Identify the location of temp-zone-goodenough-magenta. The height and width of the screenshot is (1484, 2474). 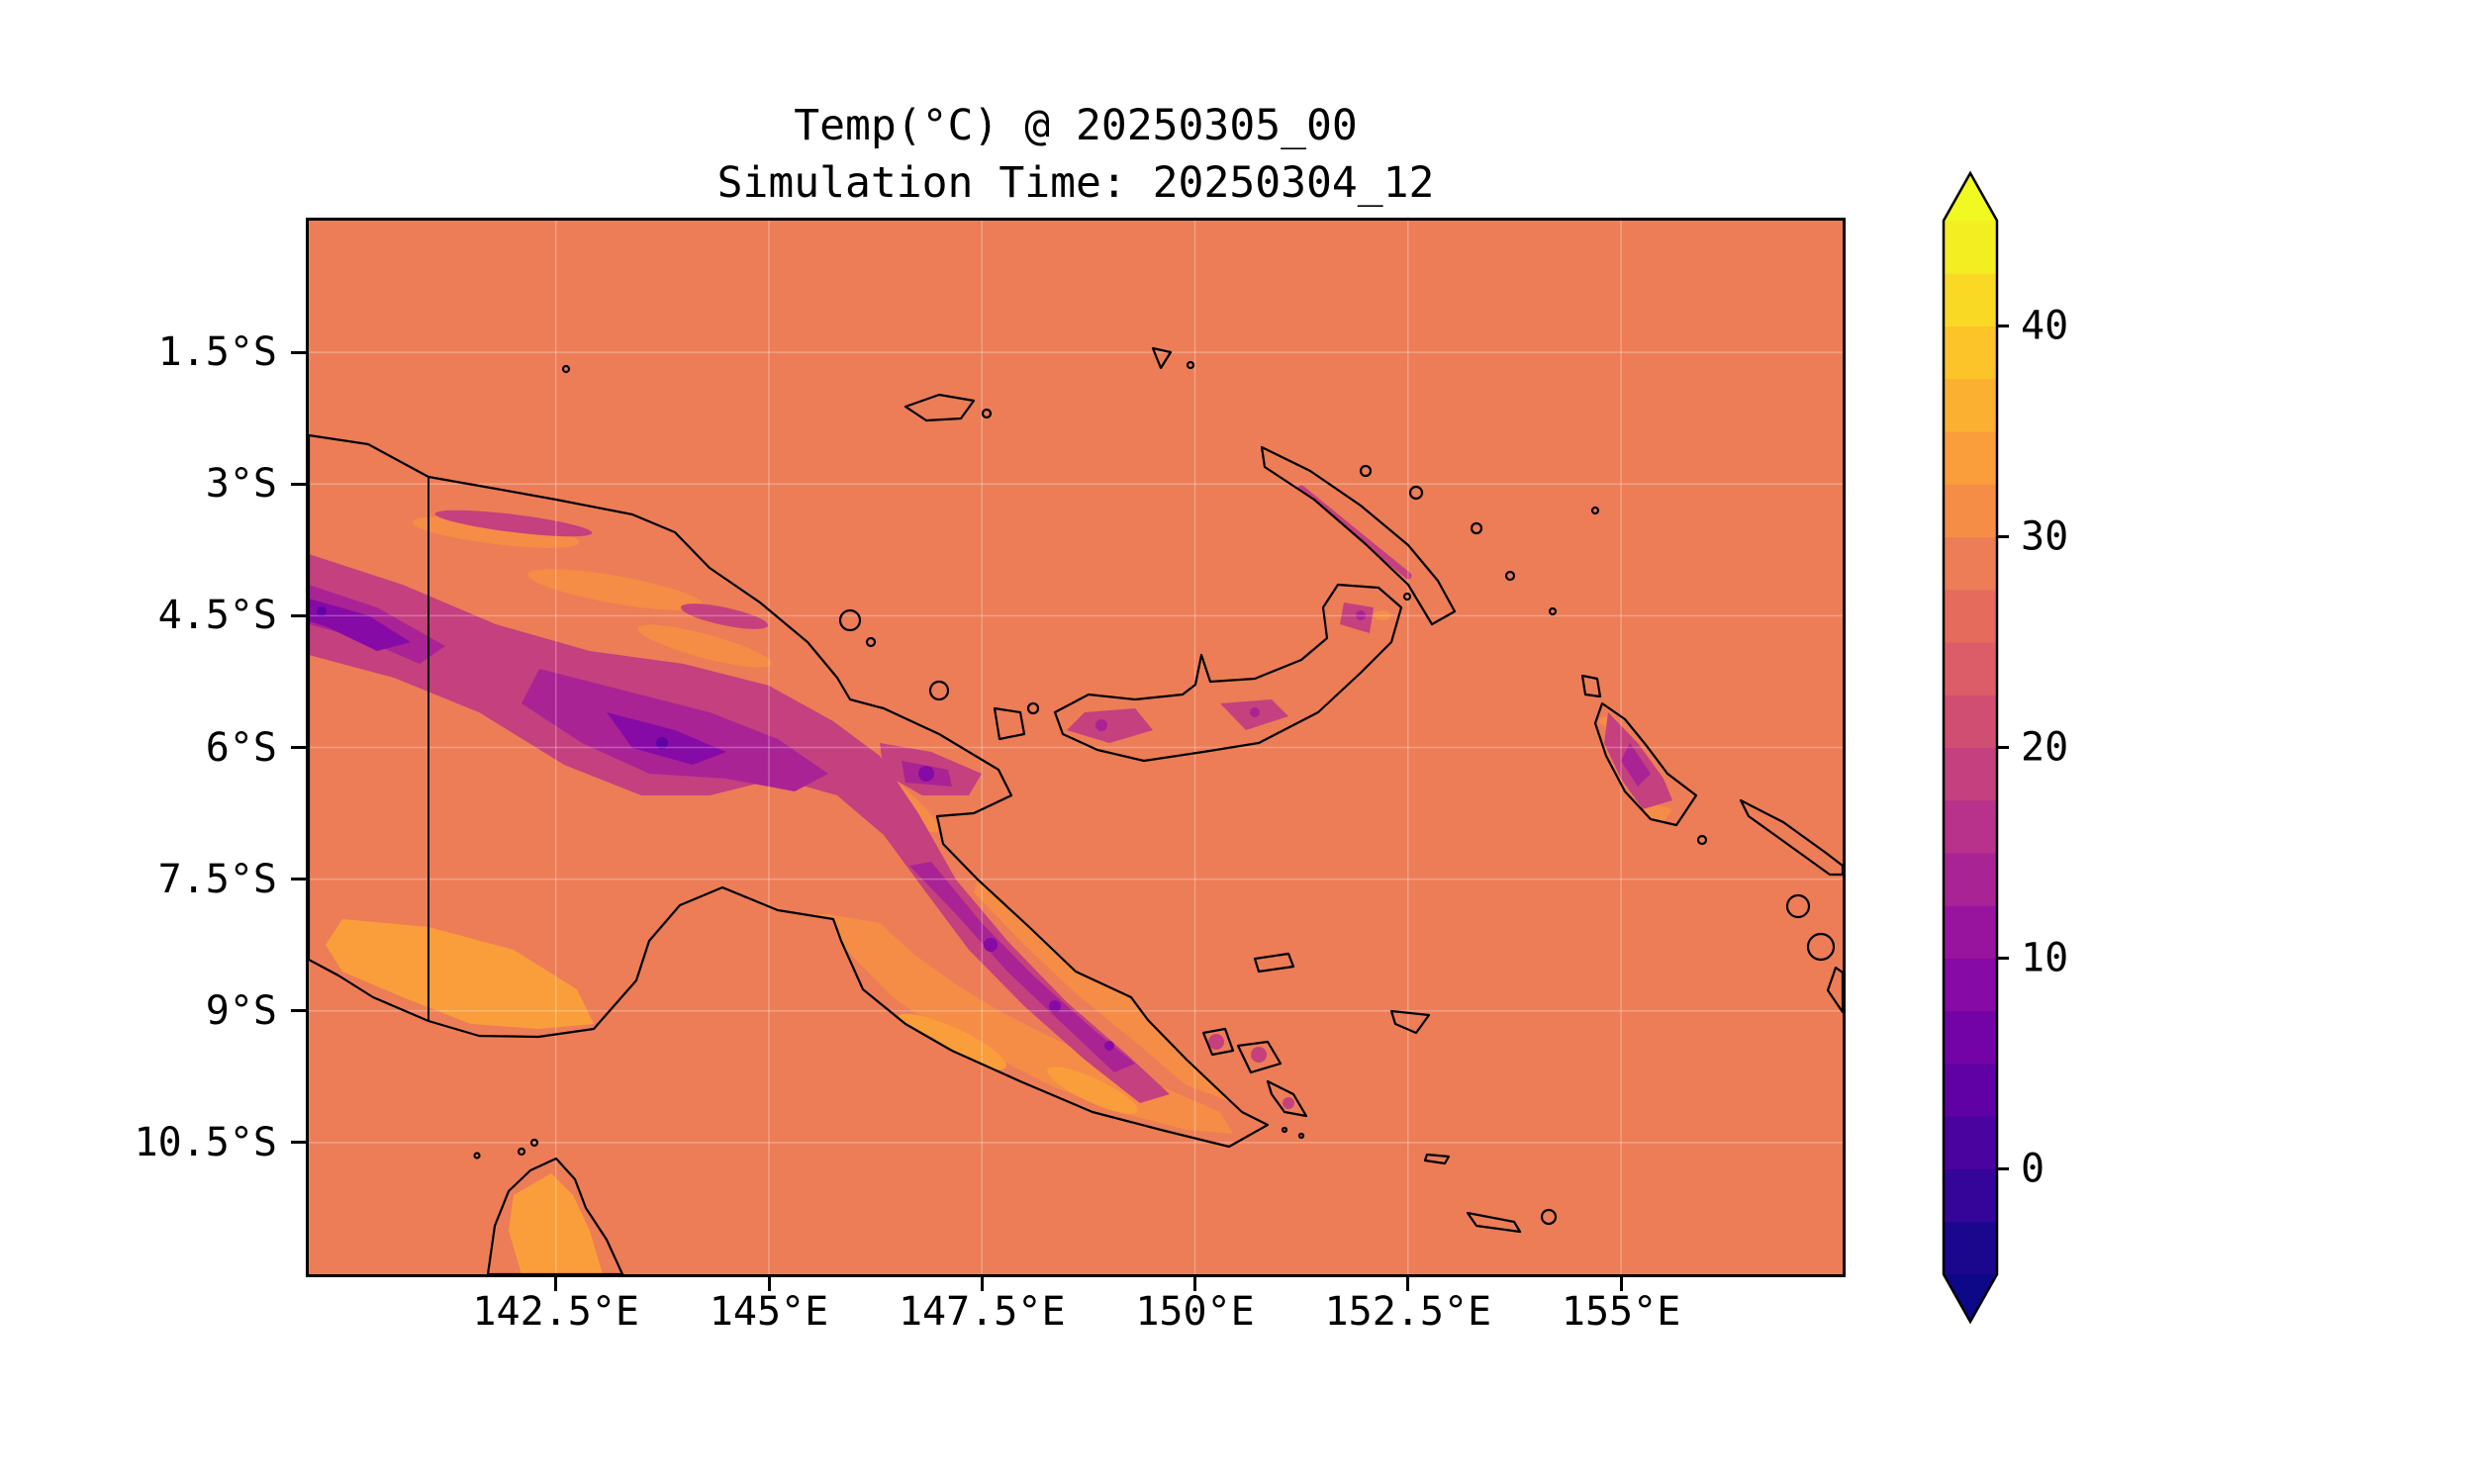
(1216, 1042).